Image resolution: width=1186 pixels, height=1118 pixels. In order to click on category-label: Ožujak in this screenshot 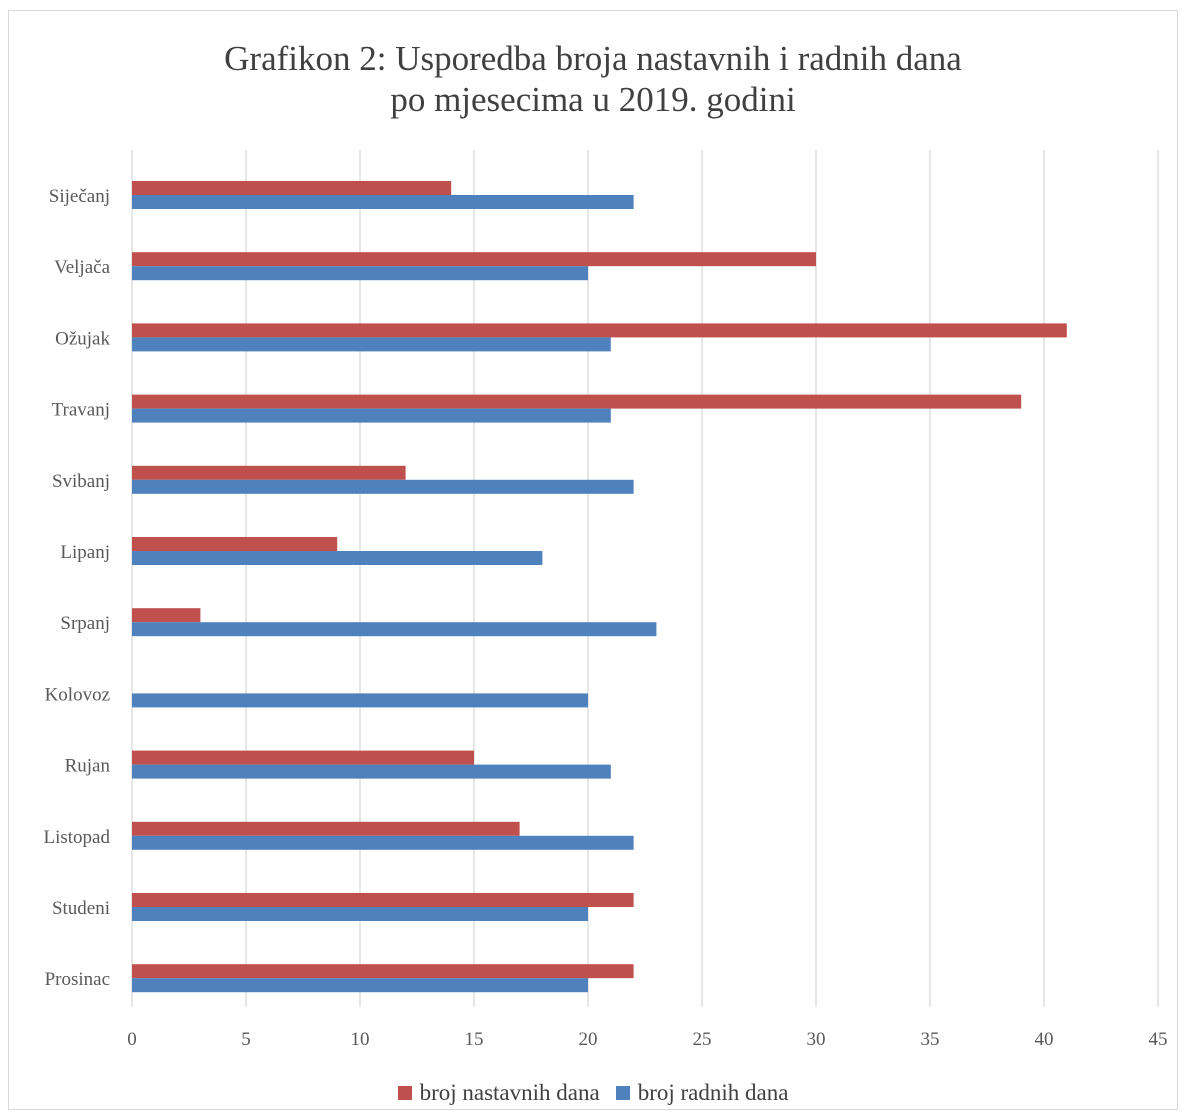, I will do `click(82, 338)`.